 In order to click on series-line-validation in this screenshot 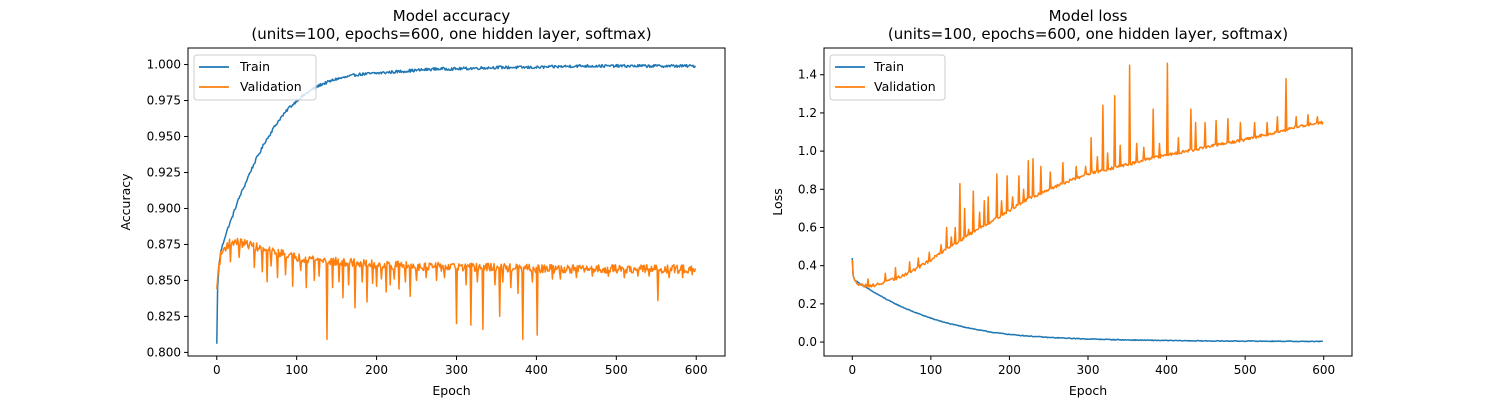, I will do `click(456, 289)`.